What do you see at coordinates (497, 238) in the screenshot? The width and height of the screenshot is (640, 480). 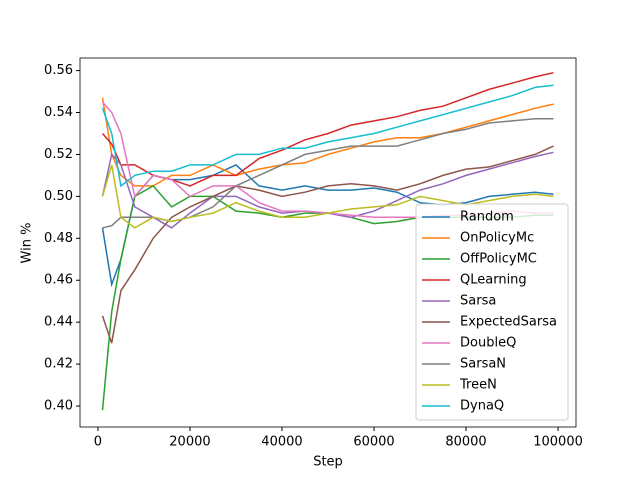 I see `legend-label: OnPolicyMc` at bounding box center [497, 238].